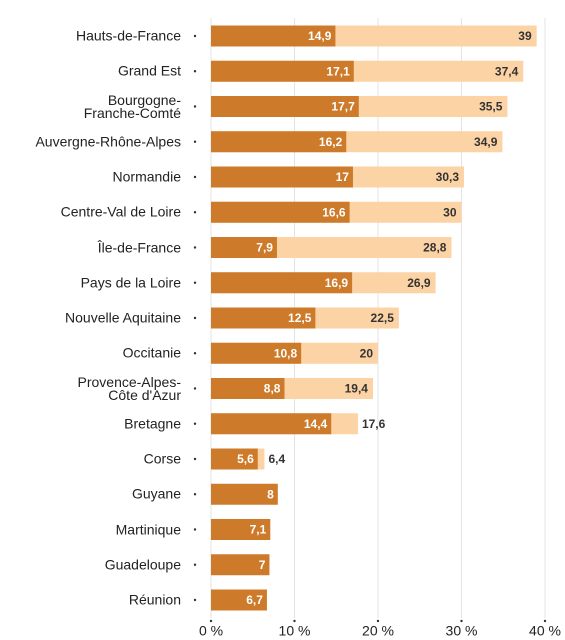 Image resolution: width=565 pixels, height=640 pixels. Describe the element at coordinates (128, 35) in the screenshot. I see `category-label: Hauts-de-France` at that location.